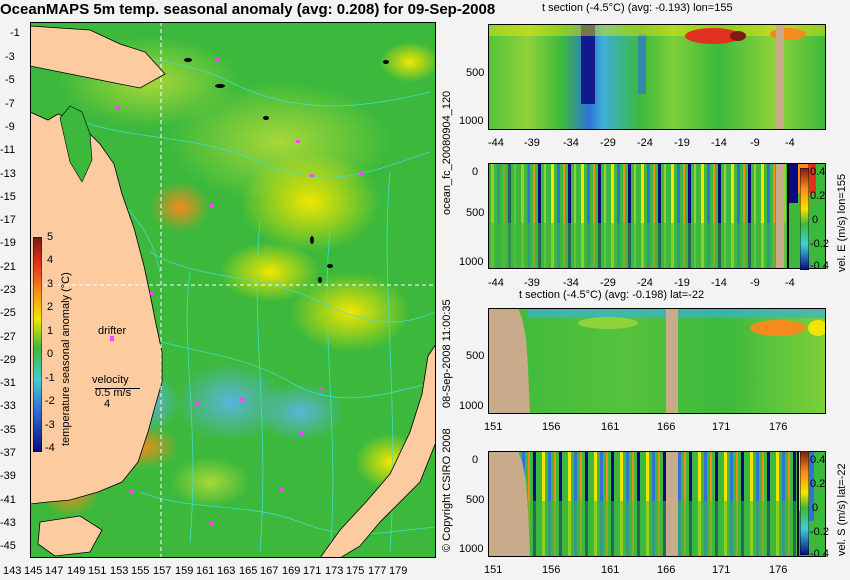 The image size is (850, 580). Describe the element at coordinates (804, 503) in the screenshot. I see `section4-colorbar` at that location.